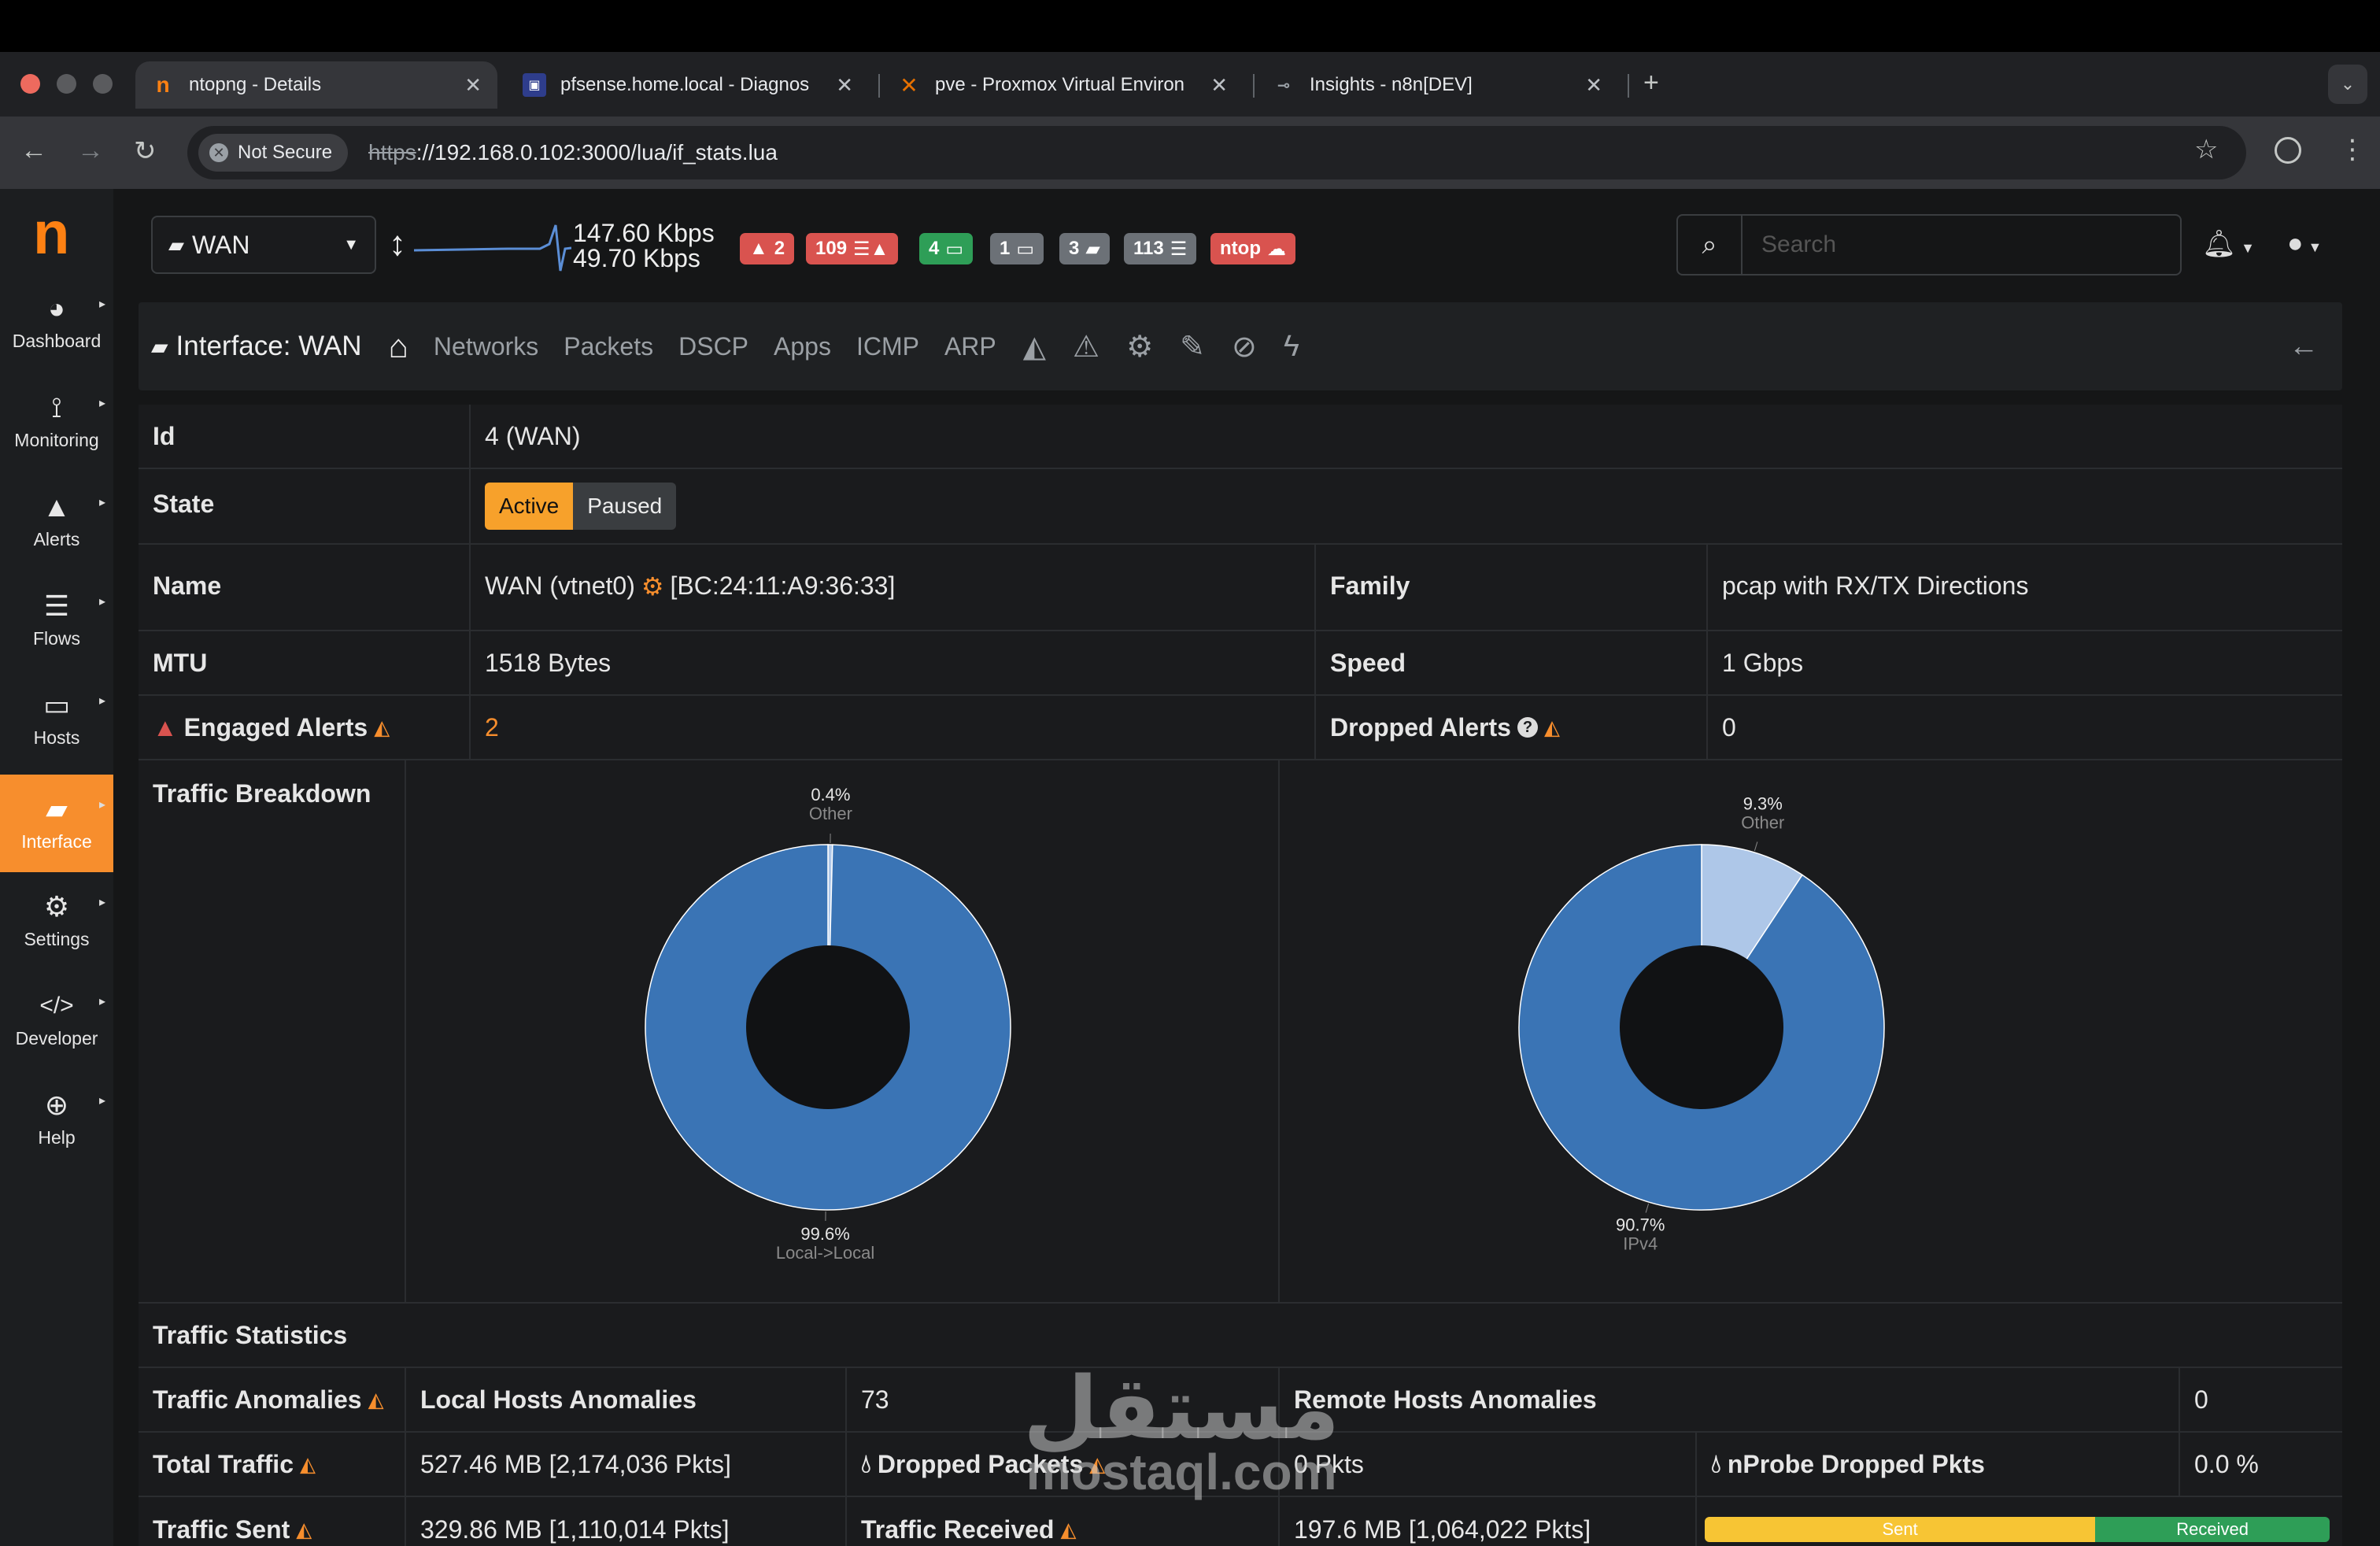 The width and height of the screenshot is (2380, 1546). What do you see at coordinates (56, 1005) in the screenshot?
I see `code-icon: </>` at bounding box center [56, 1005].